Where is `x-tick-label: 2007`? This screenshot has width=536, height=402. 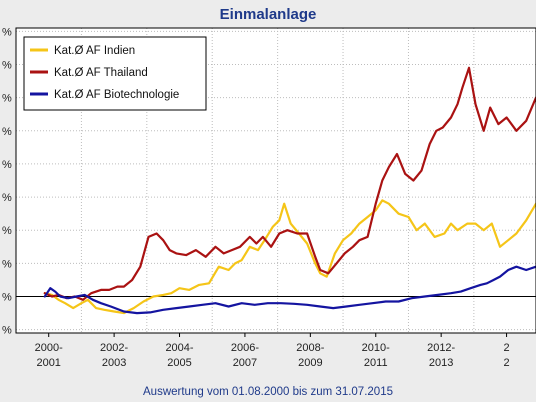 x-tick-label: 2007 is located at coordinates (245, 363).